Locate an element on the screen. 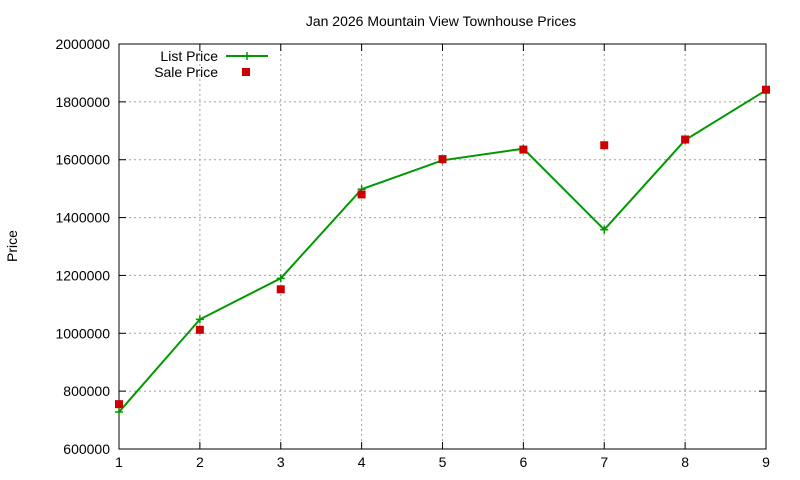 The image size is (800, 480). x-tick-label: 9 is located at coordinates (766, 462).